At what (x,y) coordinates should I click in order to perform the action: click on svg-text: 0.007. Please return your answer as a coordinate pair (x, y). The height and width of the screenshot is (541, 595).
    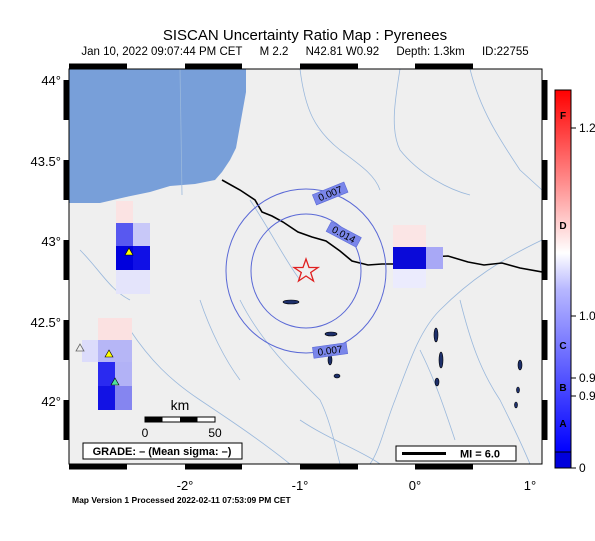
    Looking at the image, I should click on (330, 351).